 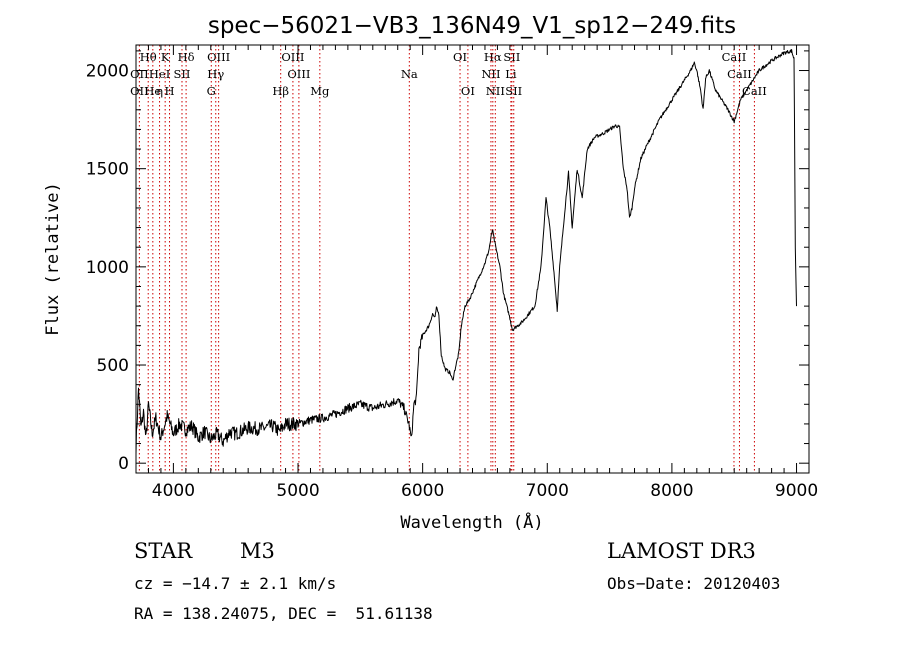 I want to click on spectral-line-label: Hβ, so click(x=280, y=91).